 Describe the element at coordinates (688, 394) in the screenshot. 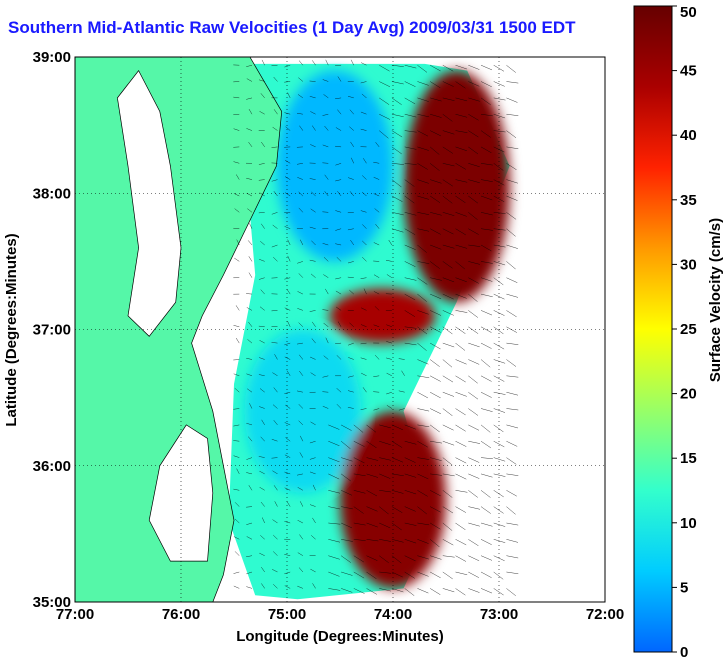

I see `colorbar-tick-label: 20` at that location.